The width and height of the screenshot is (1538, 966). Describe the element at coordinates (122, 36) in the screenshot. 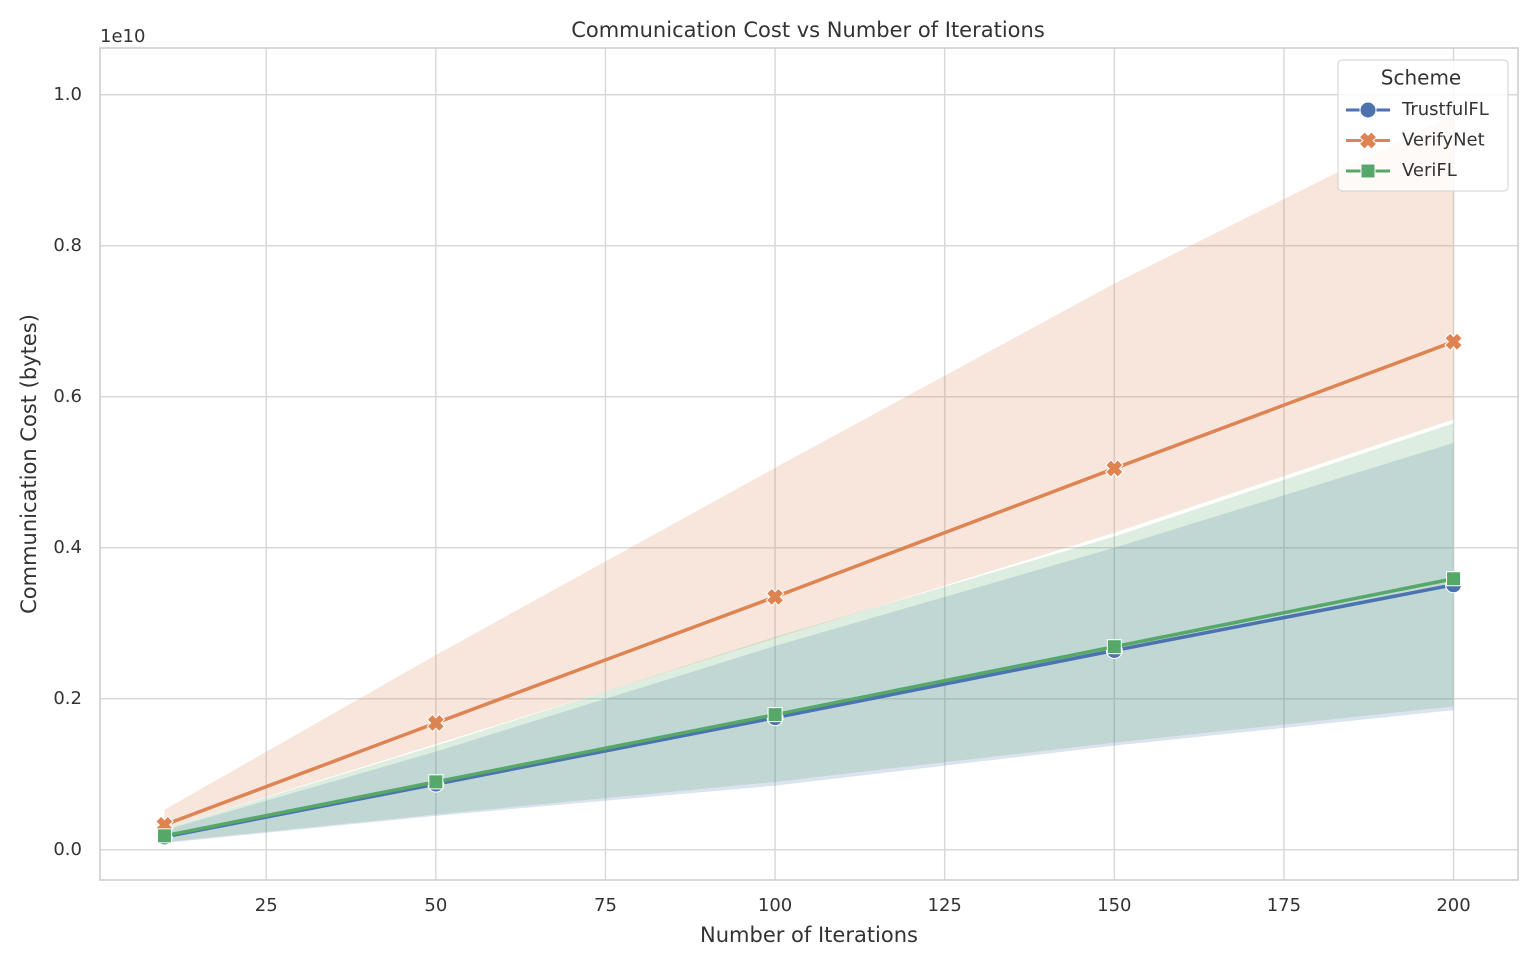

I see `offset-label: 1e10` at that location.